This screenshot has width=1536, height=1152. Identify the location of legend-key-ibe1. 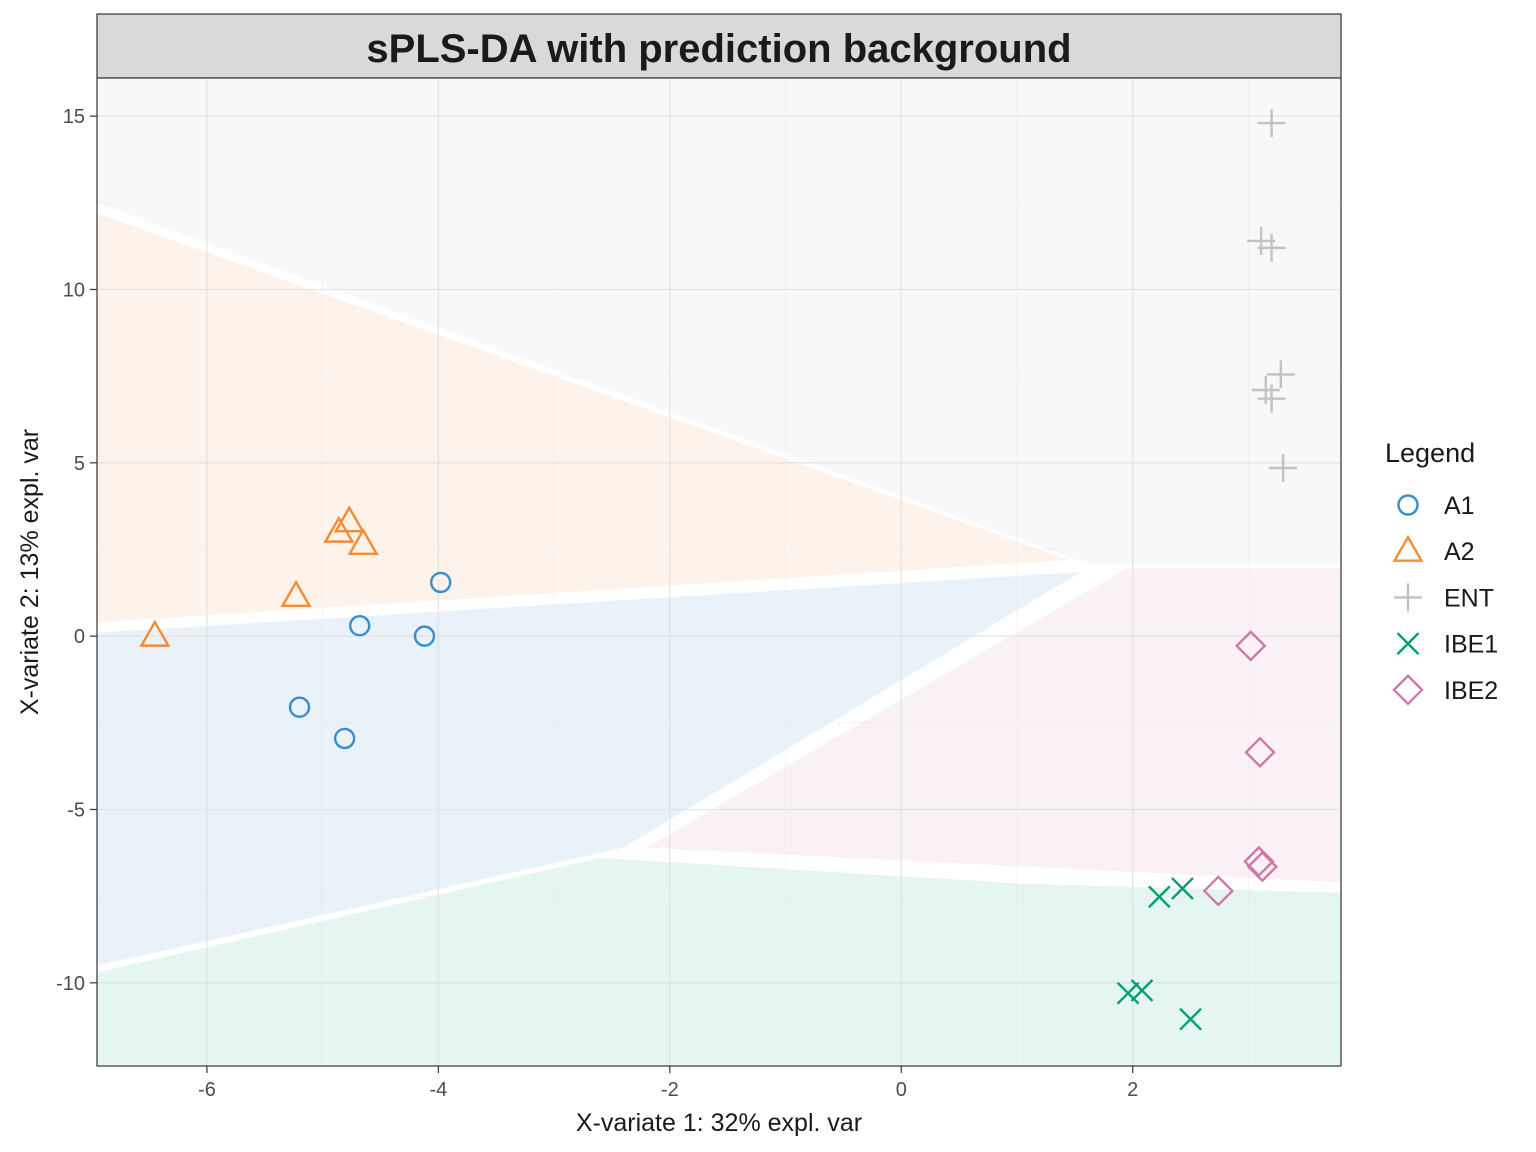
(1408, 643).